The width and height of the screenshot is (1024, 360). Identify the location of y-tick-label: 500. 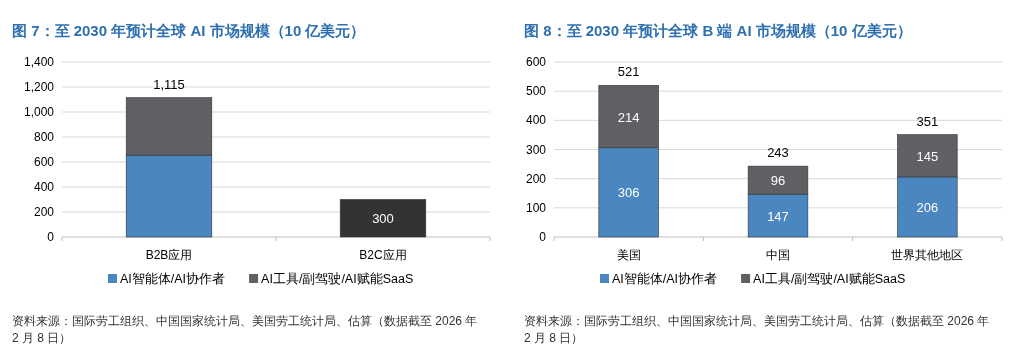
(536, 91).